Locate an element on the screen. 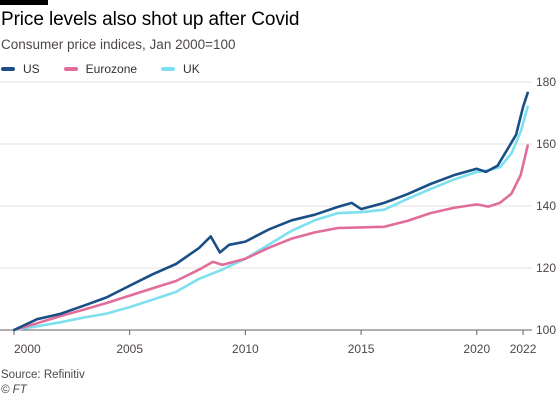 This screenshot has width=560, height=400. chart-subtitle: Consumer price indices, Jan 2000=100 is located at coordinates (118, 44).